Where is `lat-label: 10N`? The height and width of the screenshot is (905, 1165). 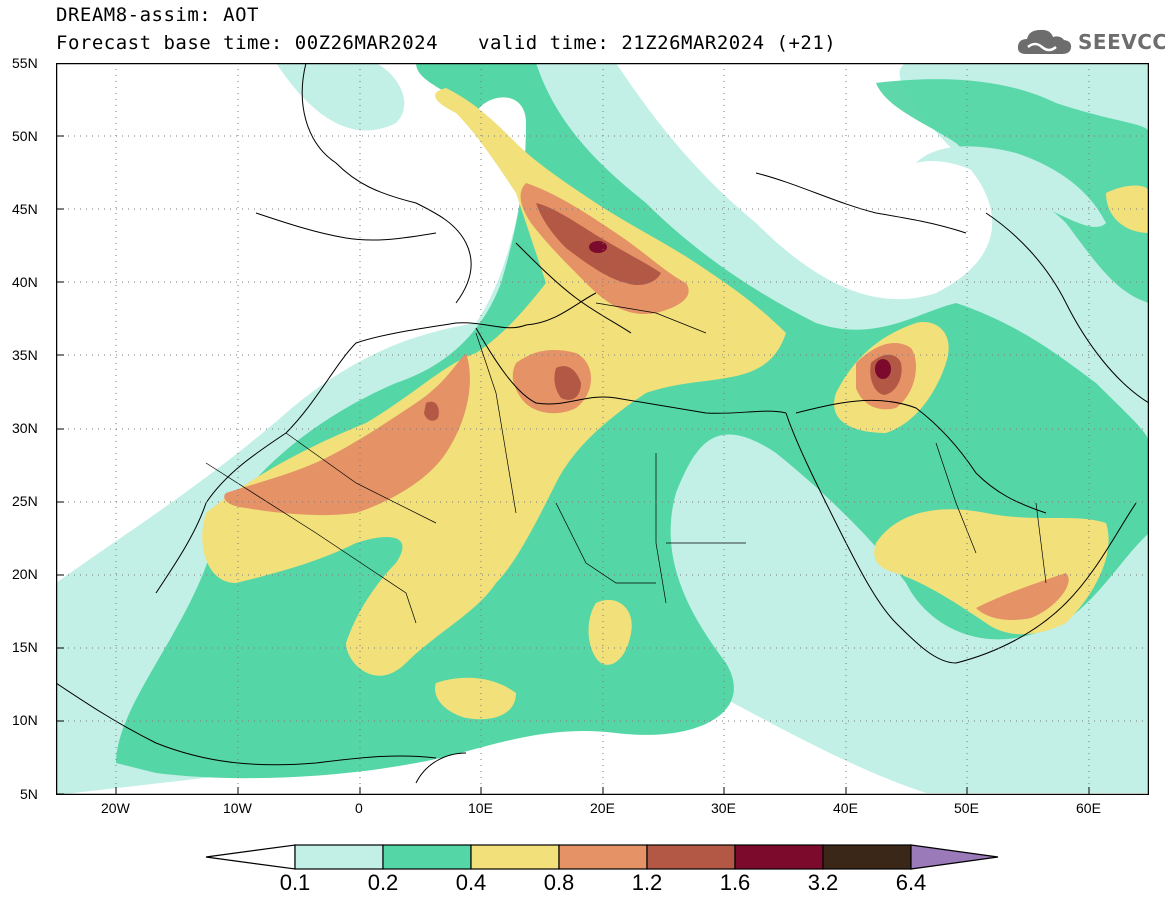
lat-label: 10N is located at coordinates (25, 720).